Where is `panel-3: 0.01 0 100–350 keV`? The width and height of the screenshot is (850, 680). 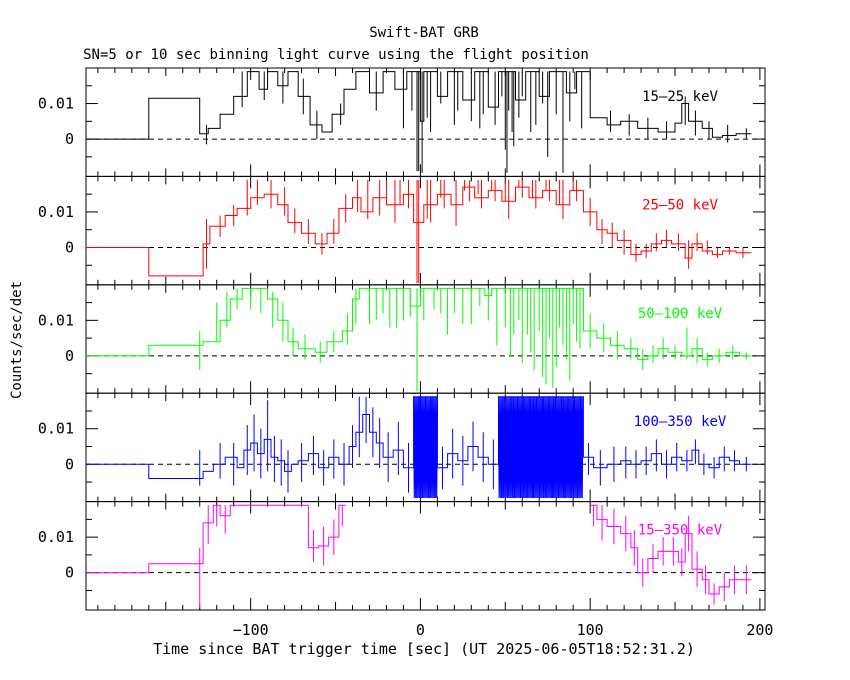
panel-3: 0.01 0 100–350 keV is located at coordinates (402, 447).